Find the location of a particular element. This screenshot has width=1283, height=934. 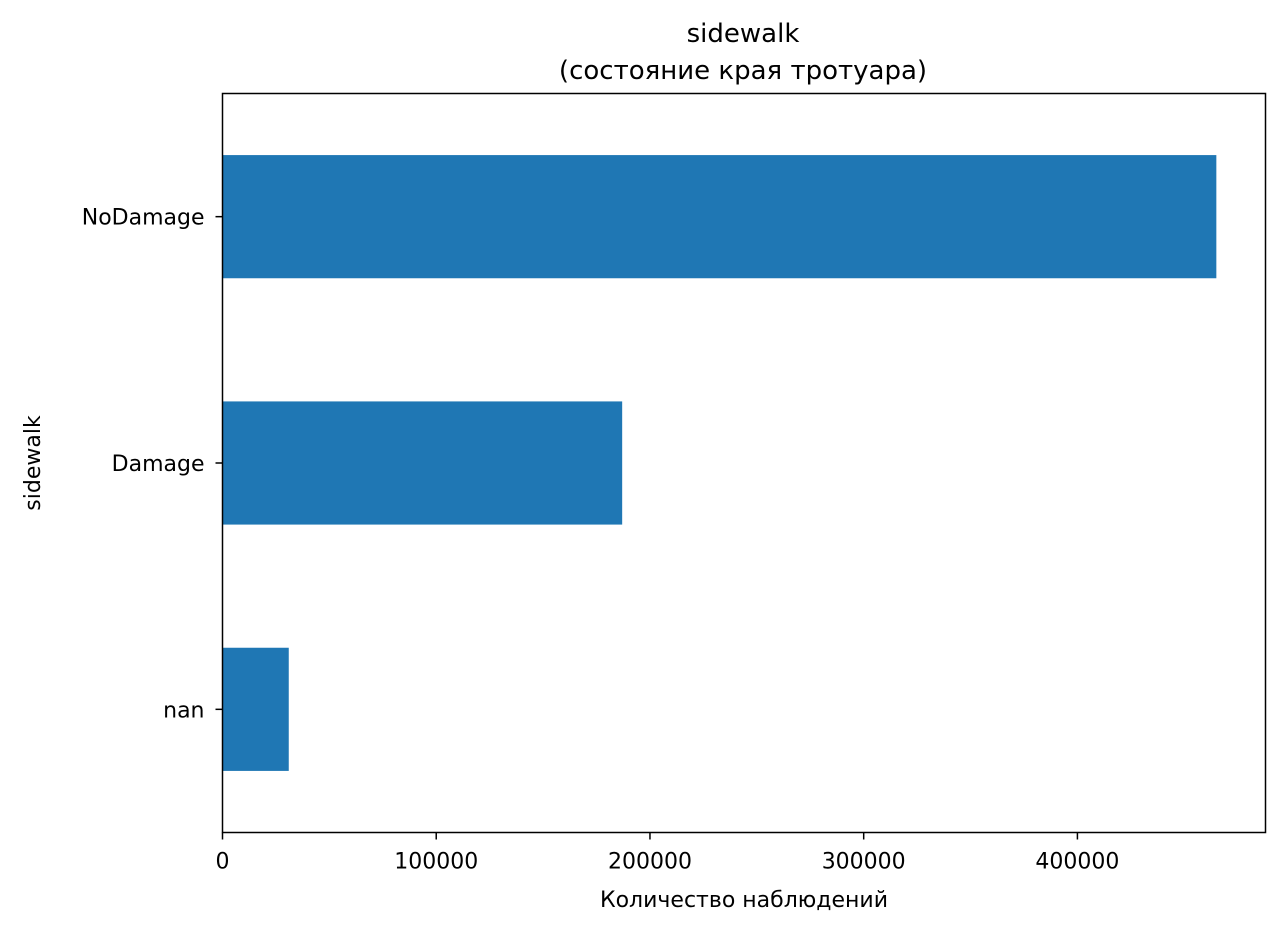

chart-title: sidewalk is located at coordinates (743, 34).